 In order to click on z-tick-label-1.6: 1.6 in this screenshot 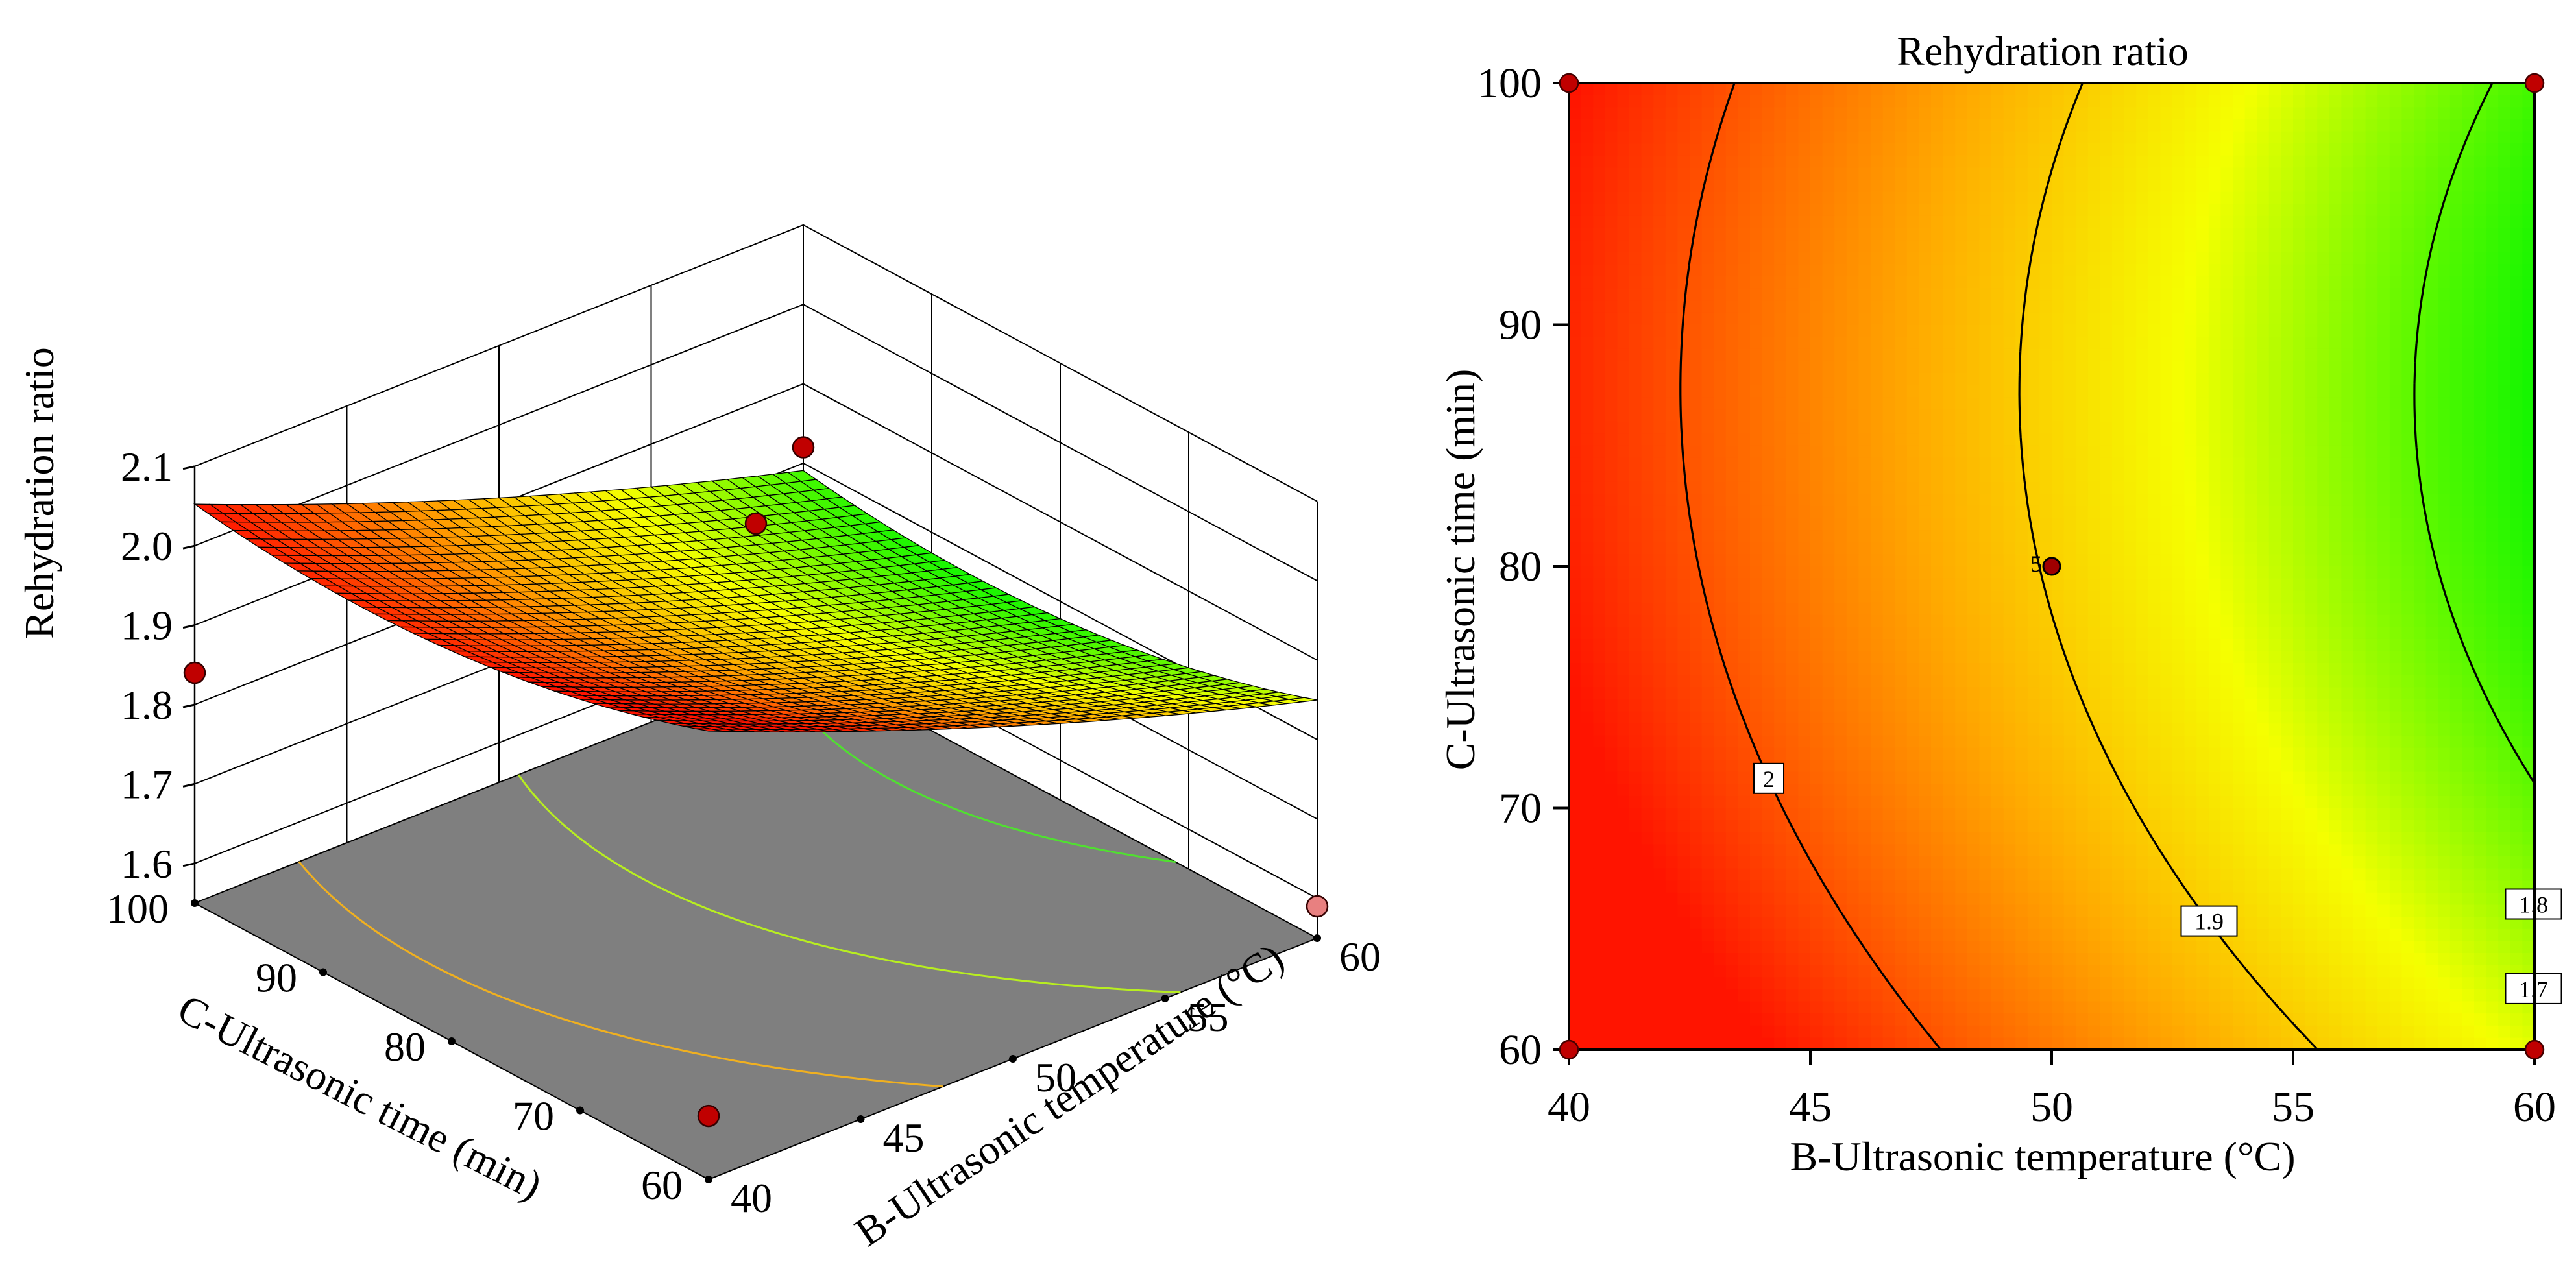, I will do `click(147, 864)`.